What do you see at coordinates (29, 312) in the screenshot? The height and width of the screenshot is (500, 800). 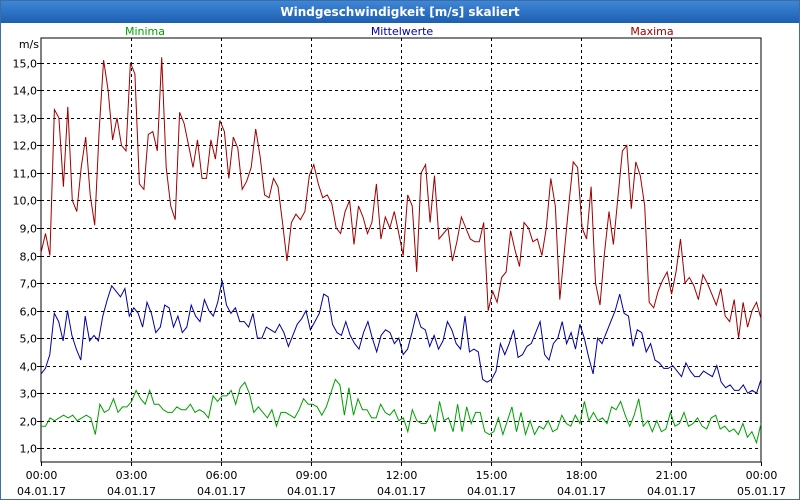 I see `y-tick-label: 6,0` at bounding box center [29, 312].